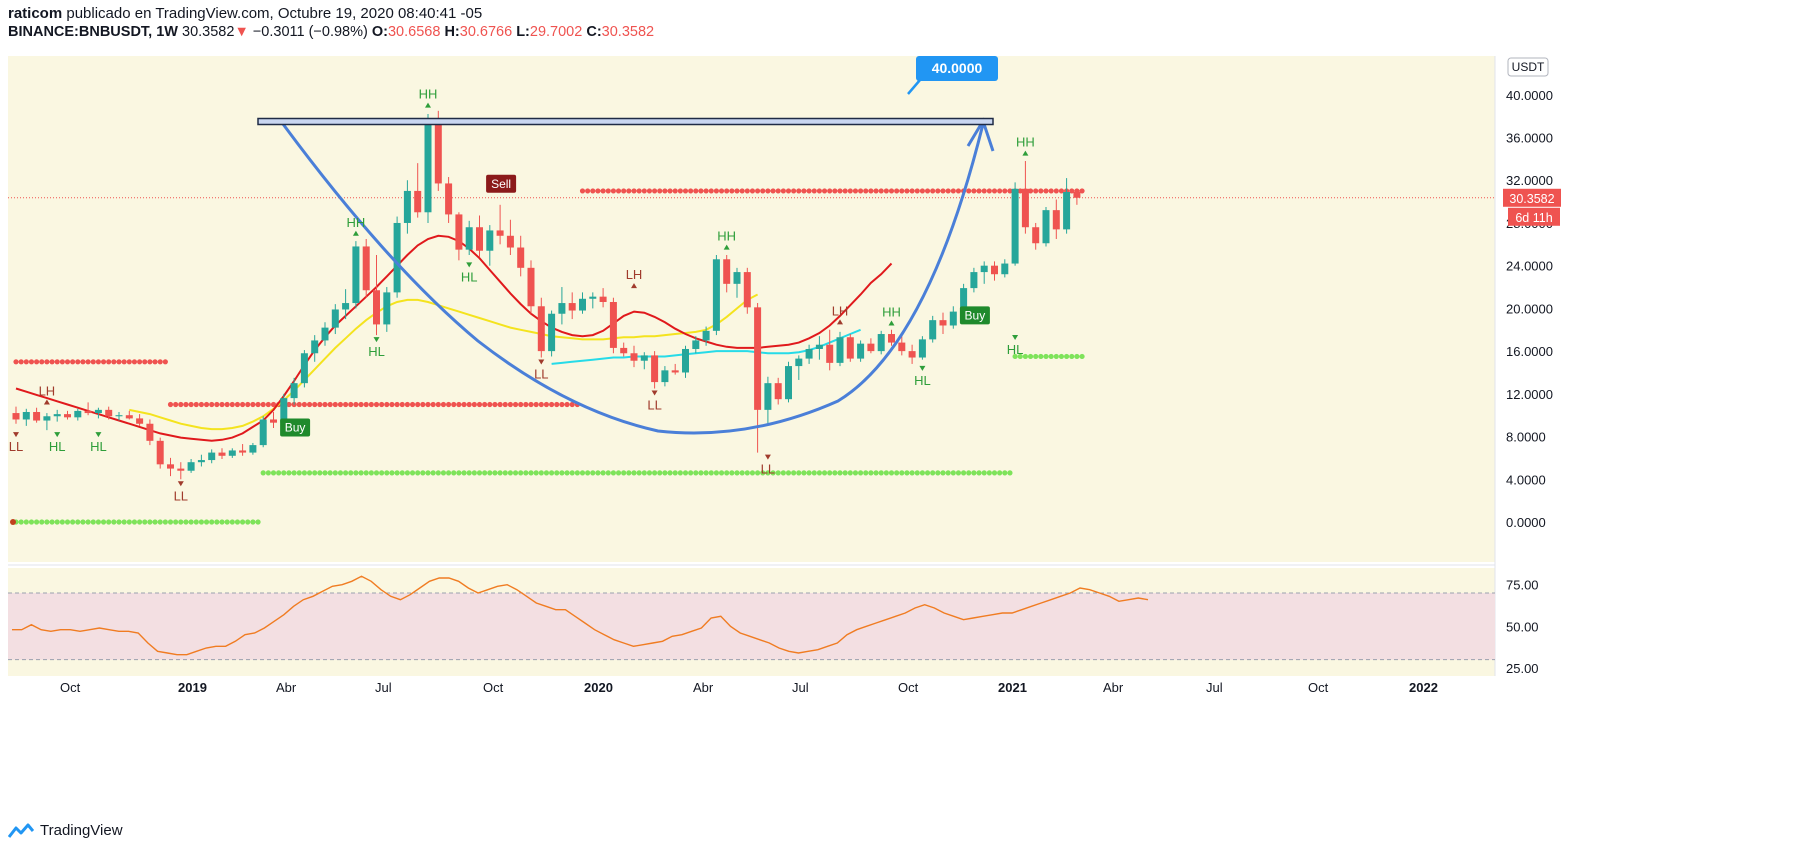  I want to click on swing-label-bottom: HL, so click(922, 380).